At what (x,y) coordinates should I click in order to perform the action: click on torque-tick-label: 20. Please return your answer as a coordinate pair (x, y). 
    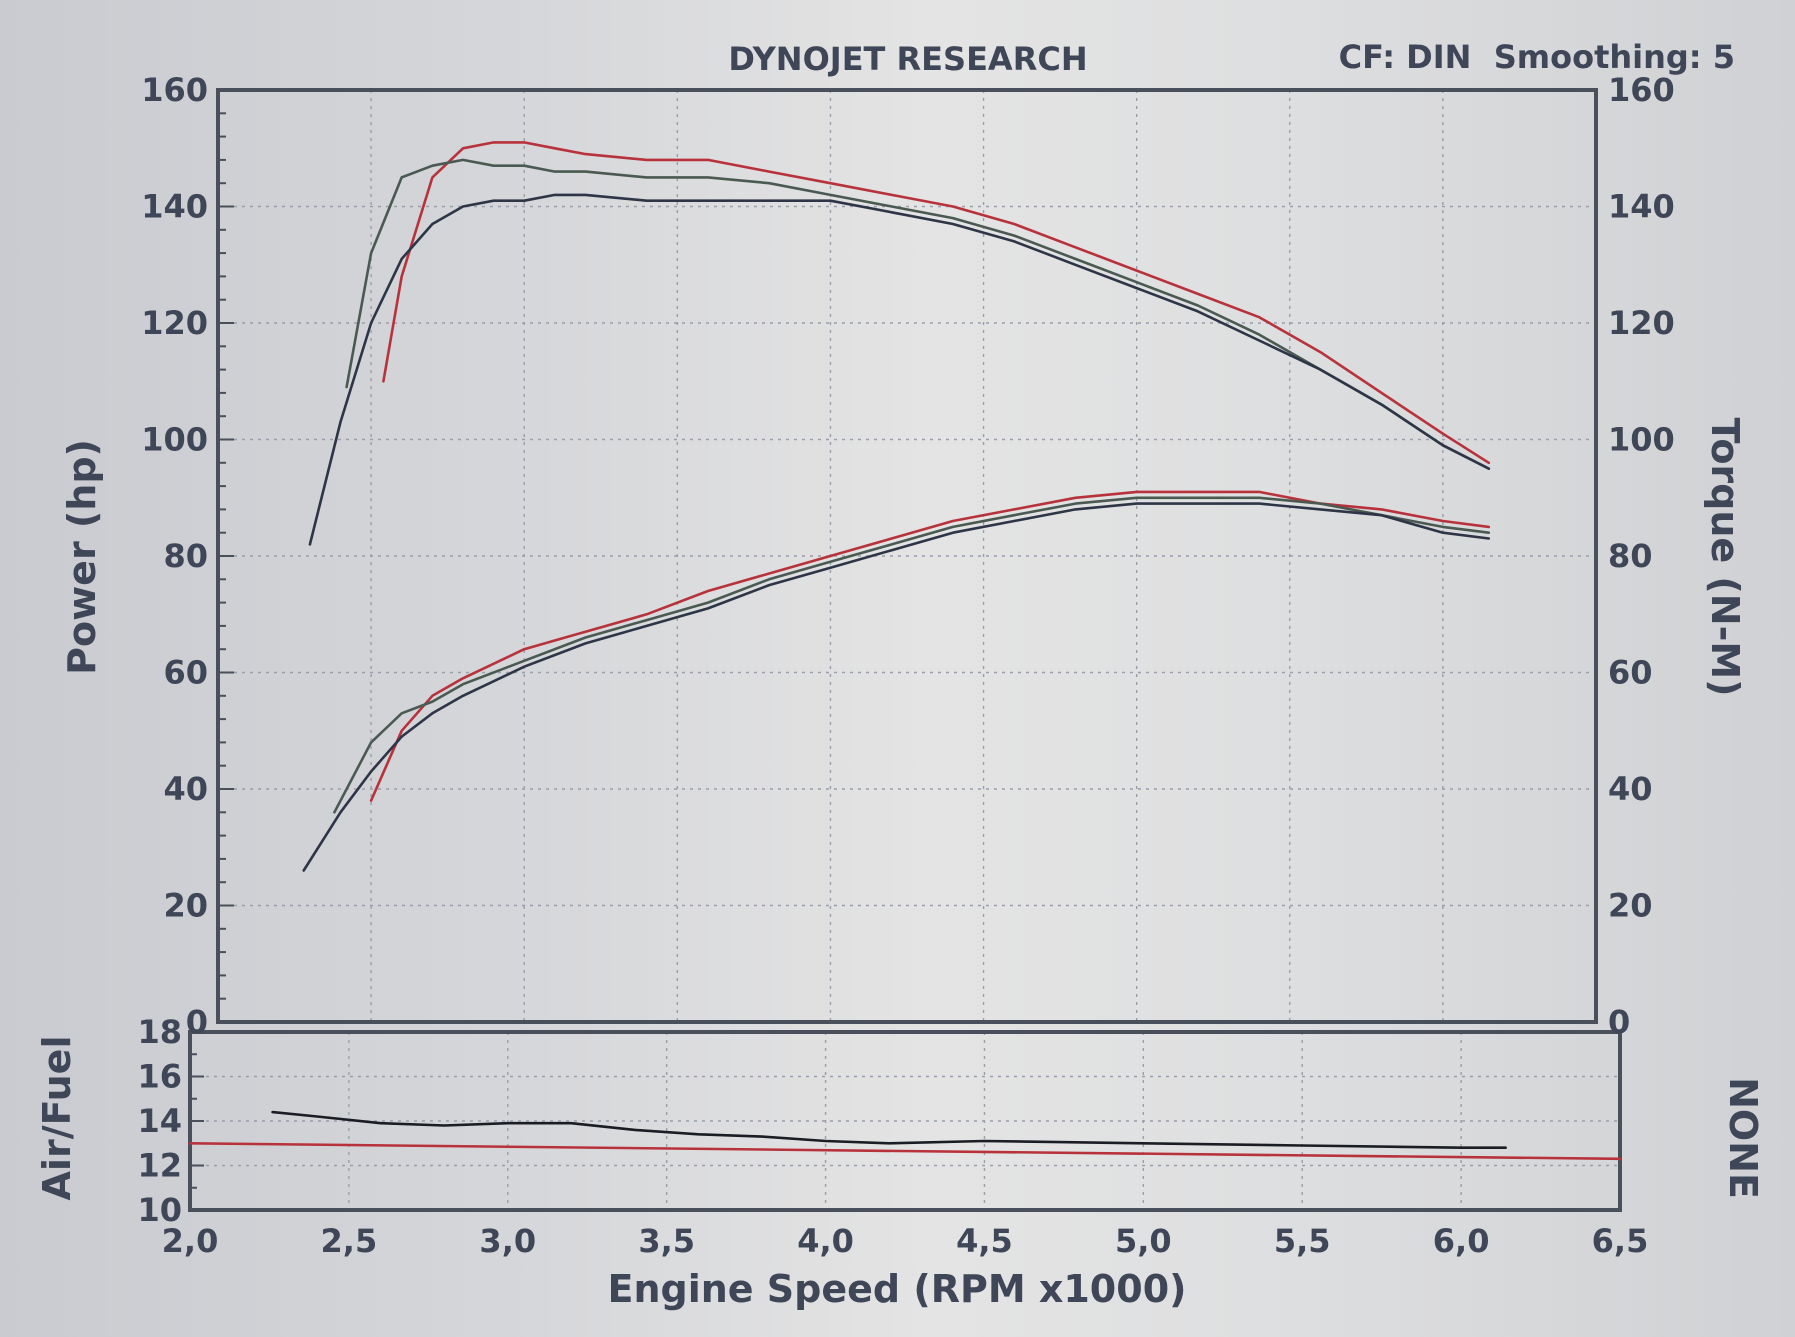
    Looking at the image, I should click on (1630, 906).